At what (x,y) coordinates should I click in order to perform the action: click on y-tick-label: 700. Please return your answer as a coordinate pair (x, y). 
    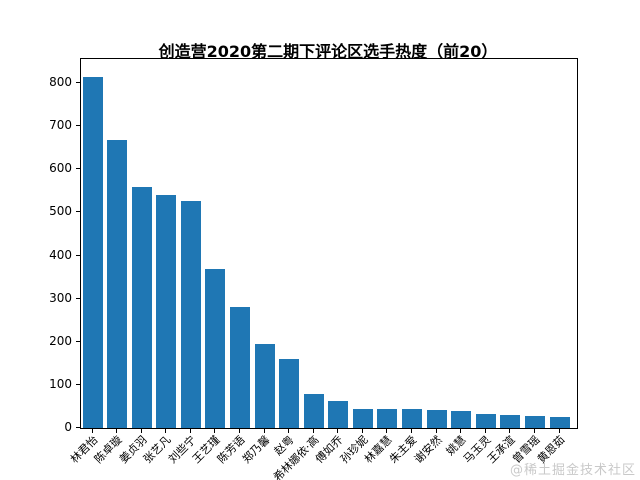
    Looking at the image, I should click on (60, 125).